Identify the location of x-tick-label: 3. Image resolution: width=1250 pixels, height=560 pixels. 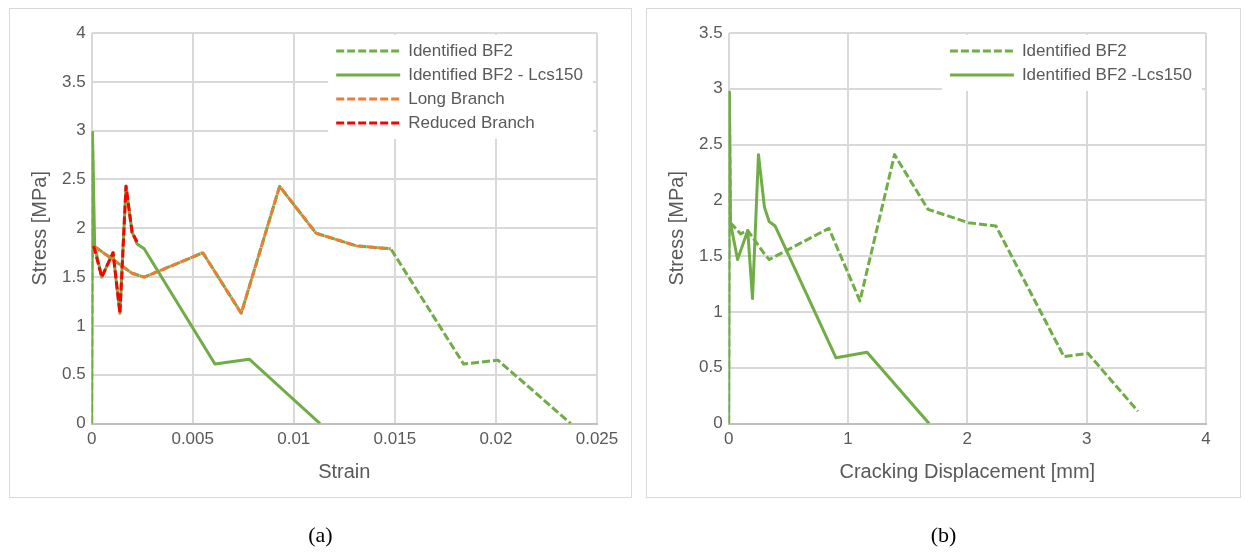
(1086, 439).